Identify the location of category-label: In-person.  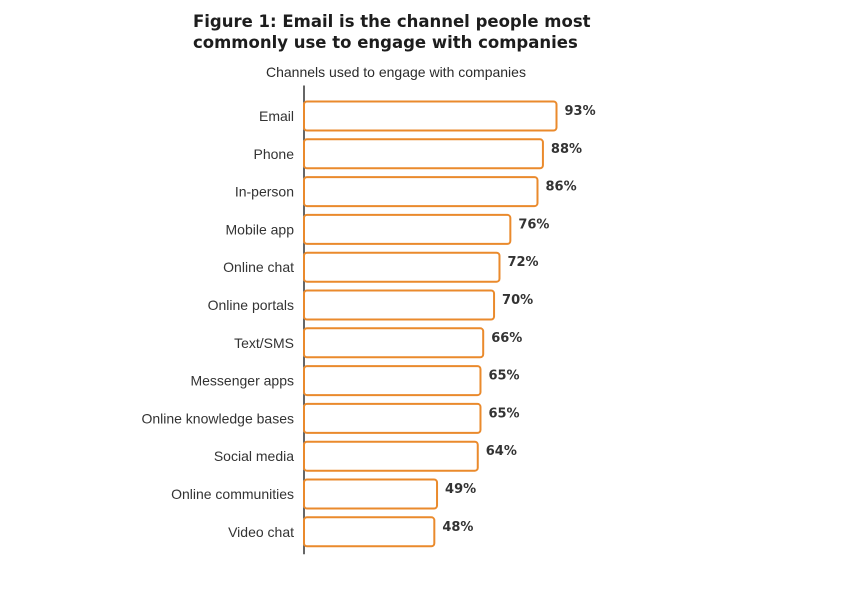
(264, 192).